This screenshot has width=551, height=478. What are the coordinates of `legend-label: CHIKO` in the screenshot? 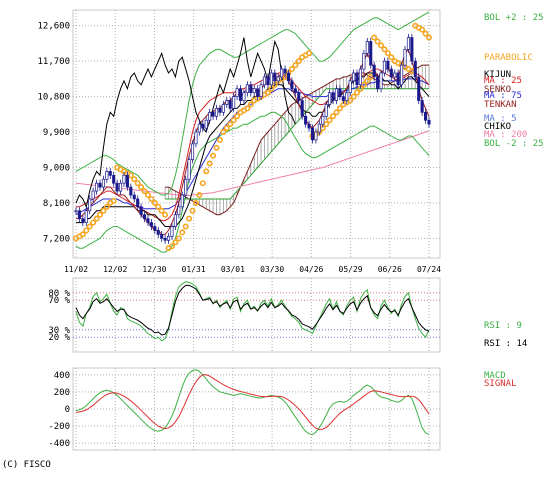 It's located at (497, 127).